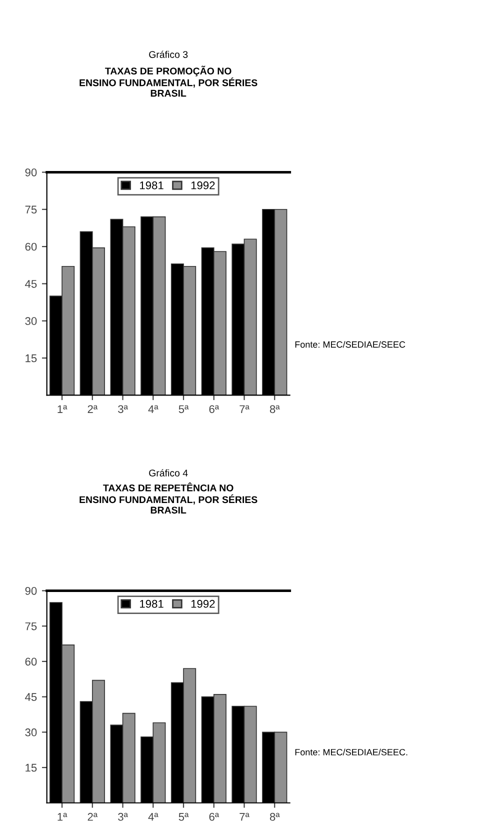 The width and height of the screenshot is (483, 832). Describe the element at coordinates (168, 54) in the screenshot. I see `chart-title: Gráfico 3` at that location.